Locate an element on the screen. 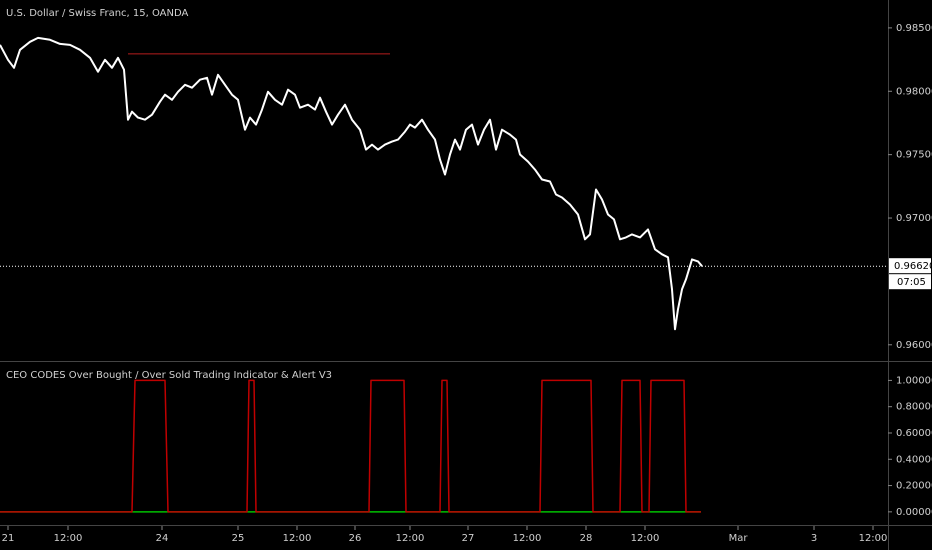 Image resolution: width=932 pixels, height=550 pixels. last-price-label: 0.96620 is located at coordinates (913, 266).